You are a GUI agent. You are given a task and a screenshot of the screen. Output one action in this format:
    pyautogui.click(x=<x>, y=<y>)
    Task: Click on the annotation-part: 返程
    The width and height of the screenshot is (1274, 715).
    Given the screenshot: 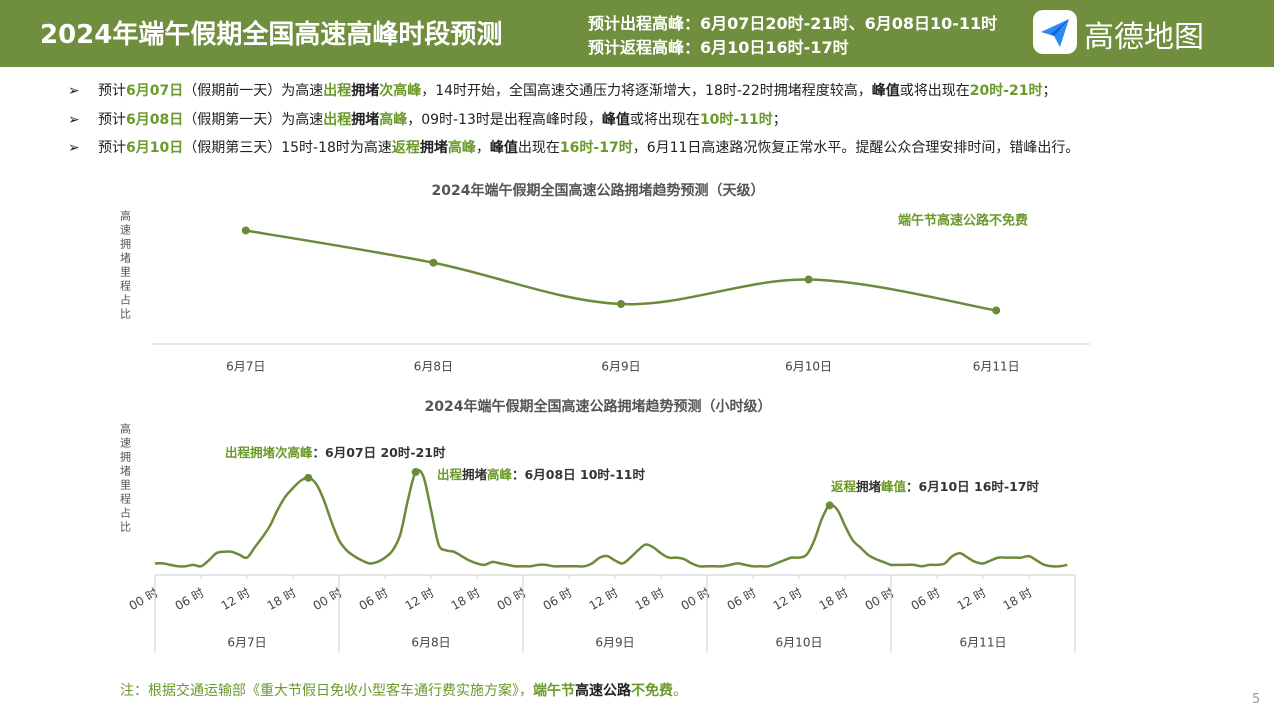 What is the action you would take?
    pyautogui.click(x=844, y=486)
    